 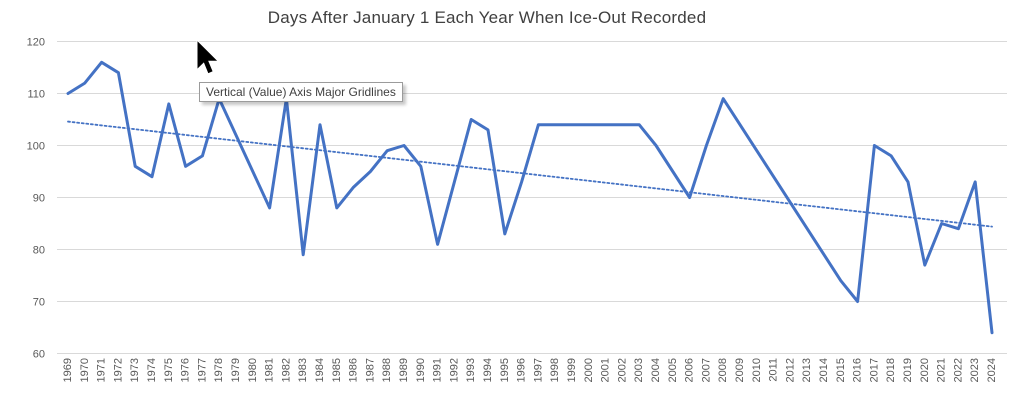 I want to click on x-axis-tick-label: 2016, so click(x=858, y=370).